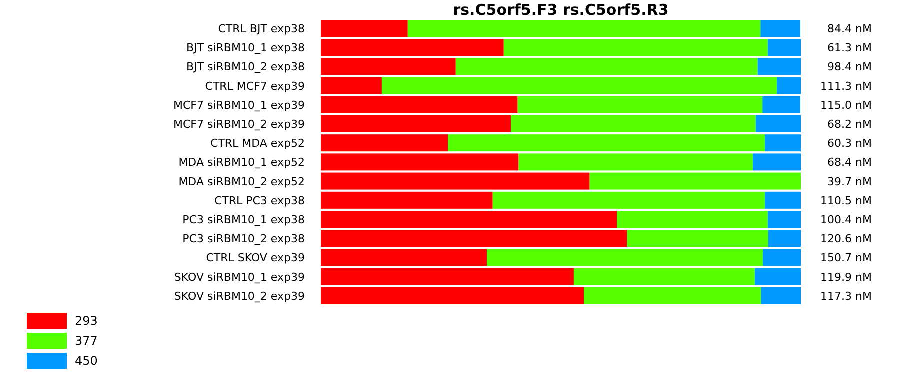 The width and height of the screenshot is (900, 375). What do you see at coordinates (846, 220) in the screenshot?
I see `text: 100.4 nM` at bounding box center [846, 220].